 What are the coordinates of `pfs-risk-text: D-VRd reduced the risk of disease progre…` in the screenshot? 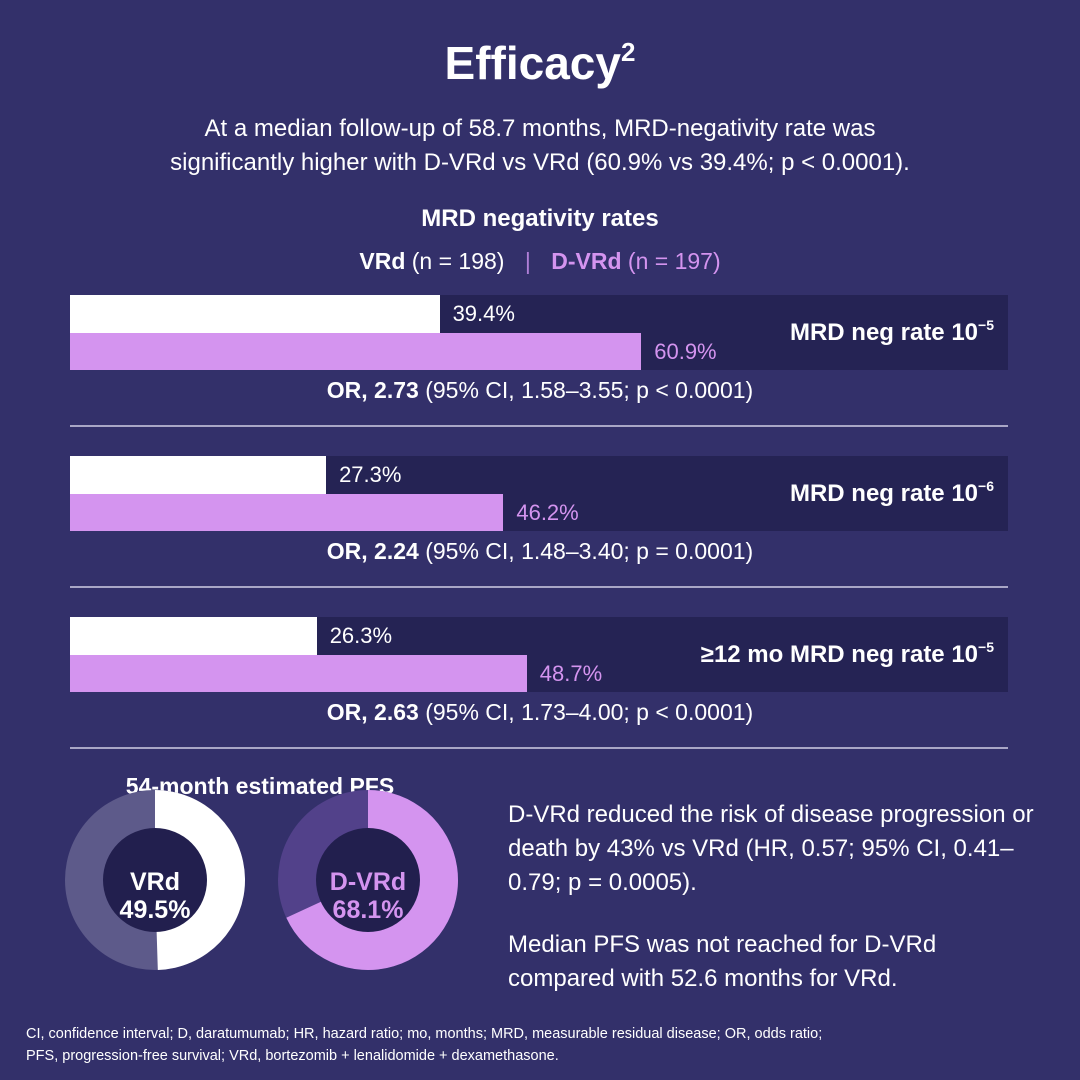 It's located at (771, 848).